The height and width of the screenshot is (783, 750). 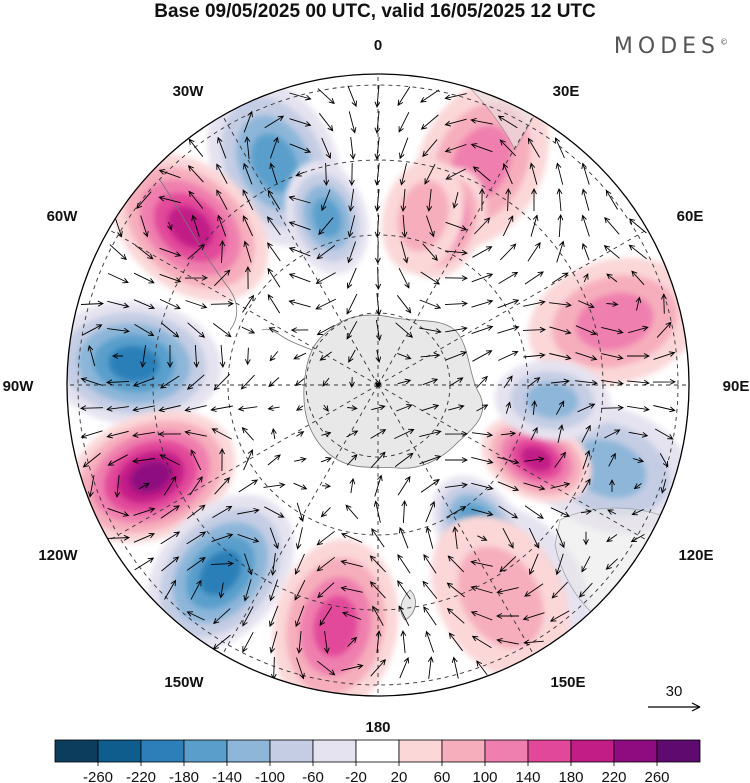 I want to click on colorbar-tick-label: 140, so click(x=527, y=776).